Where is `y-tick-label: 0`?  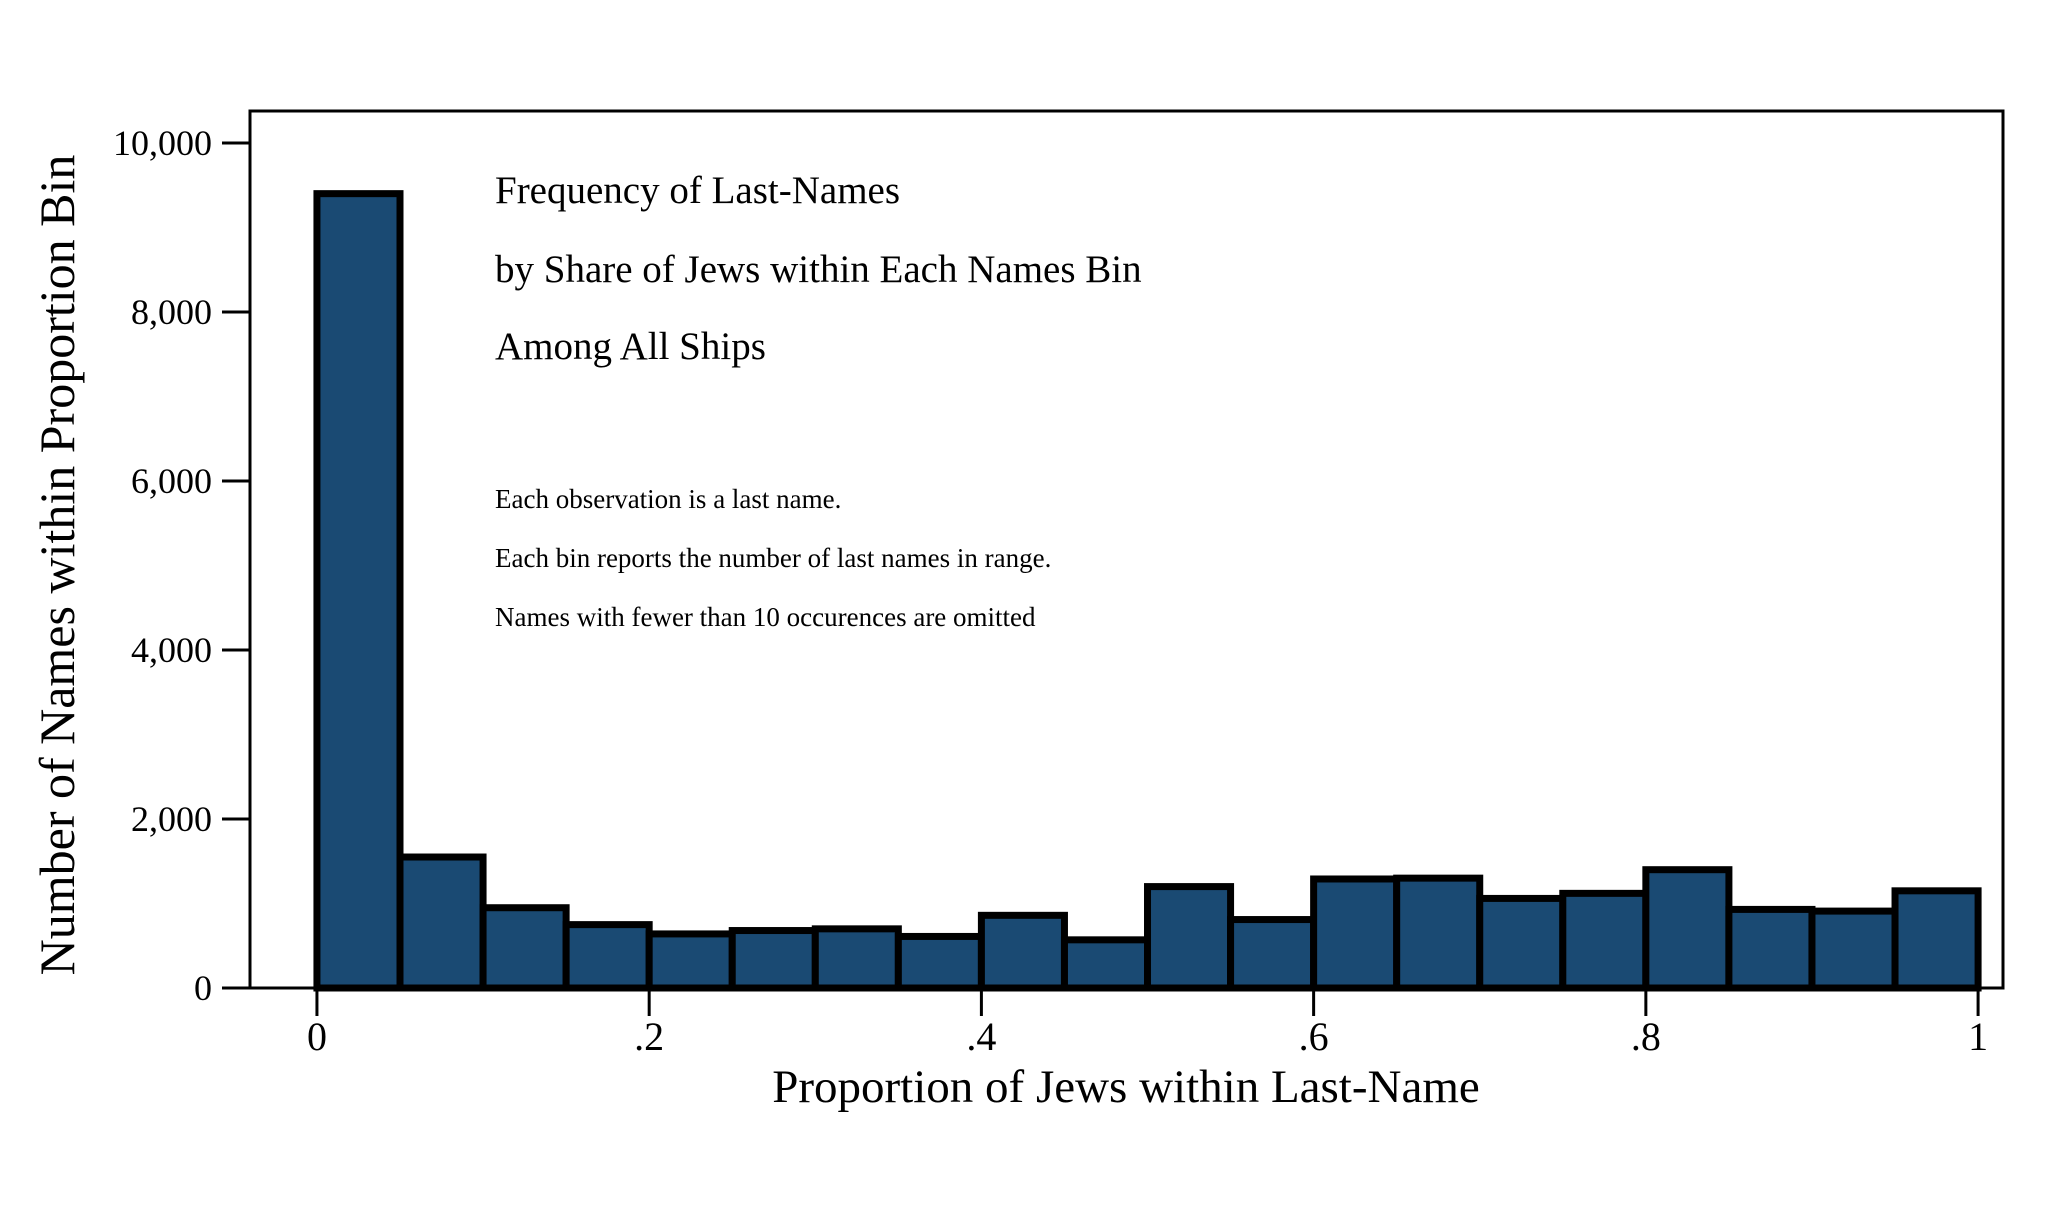
y-tick-label: 0 is located at coordinates (203, 988).